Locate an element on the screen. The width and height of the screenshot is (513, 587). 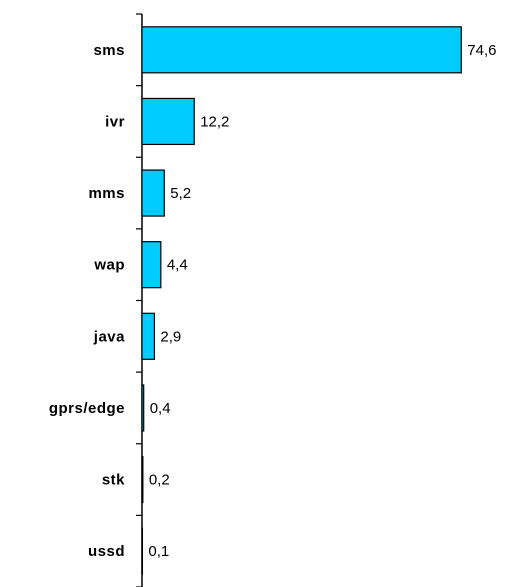
category-label: gprs/edge is located at coordinates (87, 408).